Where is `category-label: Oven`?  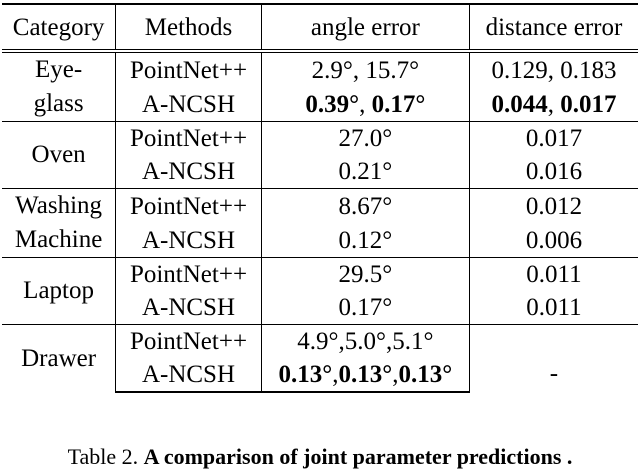 category-label: Oven is located at coordinates (58, 154).